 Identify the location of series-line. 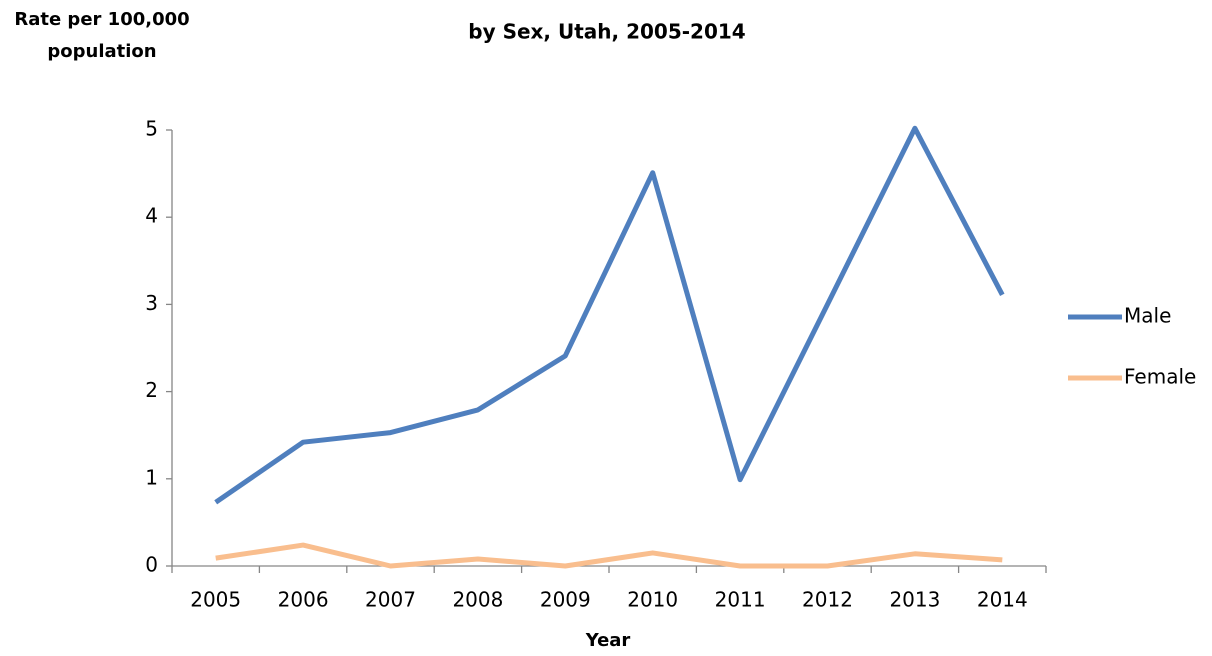
(609, 555).